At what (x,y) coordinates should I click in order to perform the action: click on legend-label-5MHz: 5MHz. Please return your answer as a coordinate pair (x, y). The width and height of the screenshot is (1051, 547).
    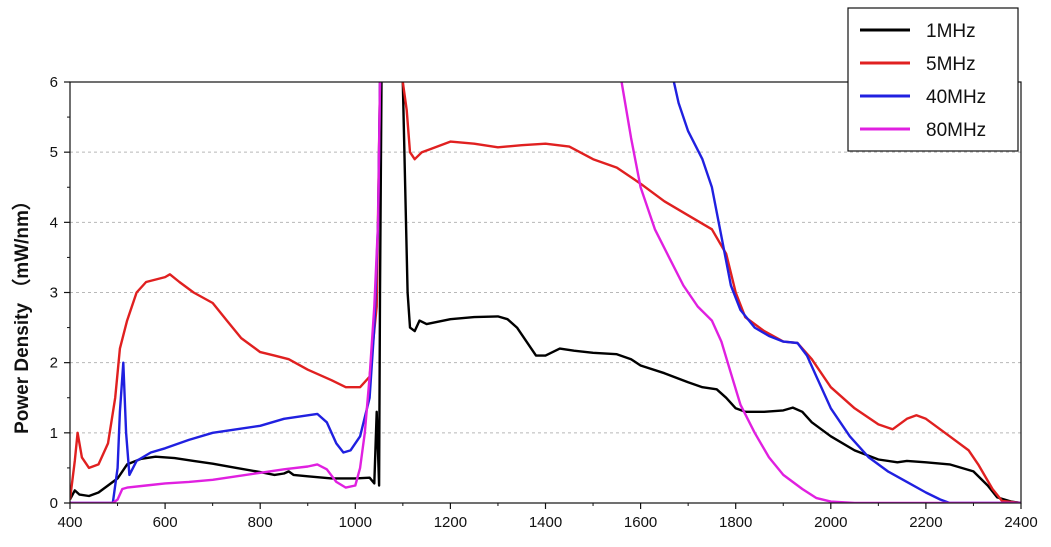
    Looking at the image, I should click on (951, 64).